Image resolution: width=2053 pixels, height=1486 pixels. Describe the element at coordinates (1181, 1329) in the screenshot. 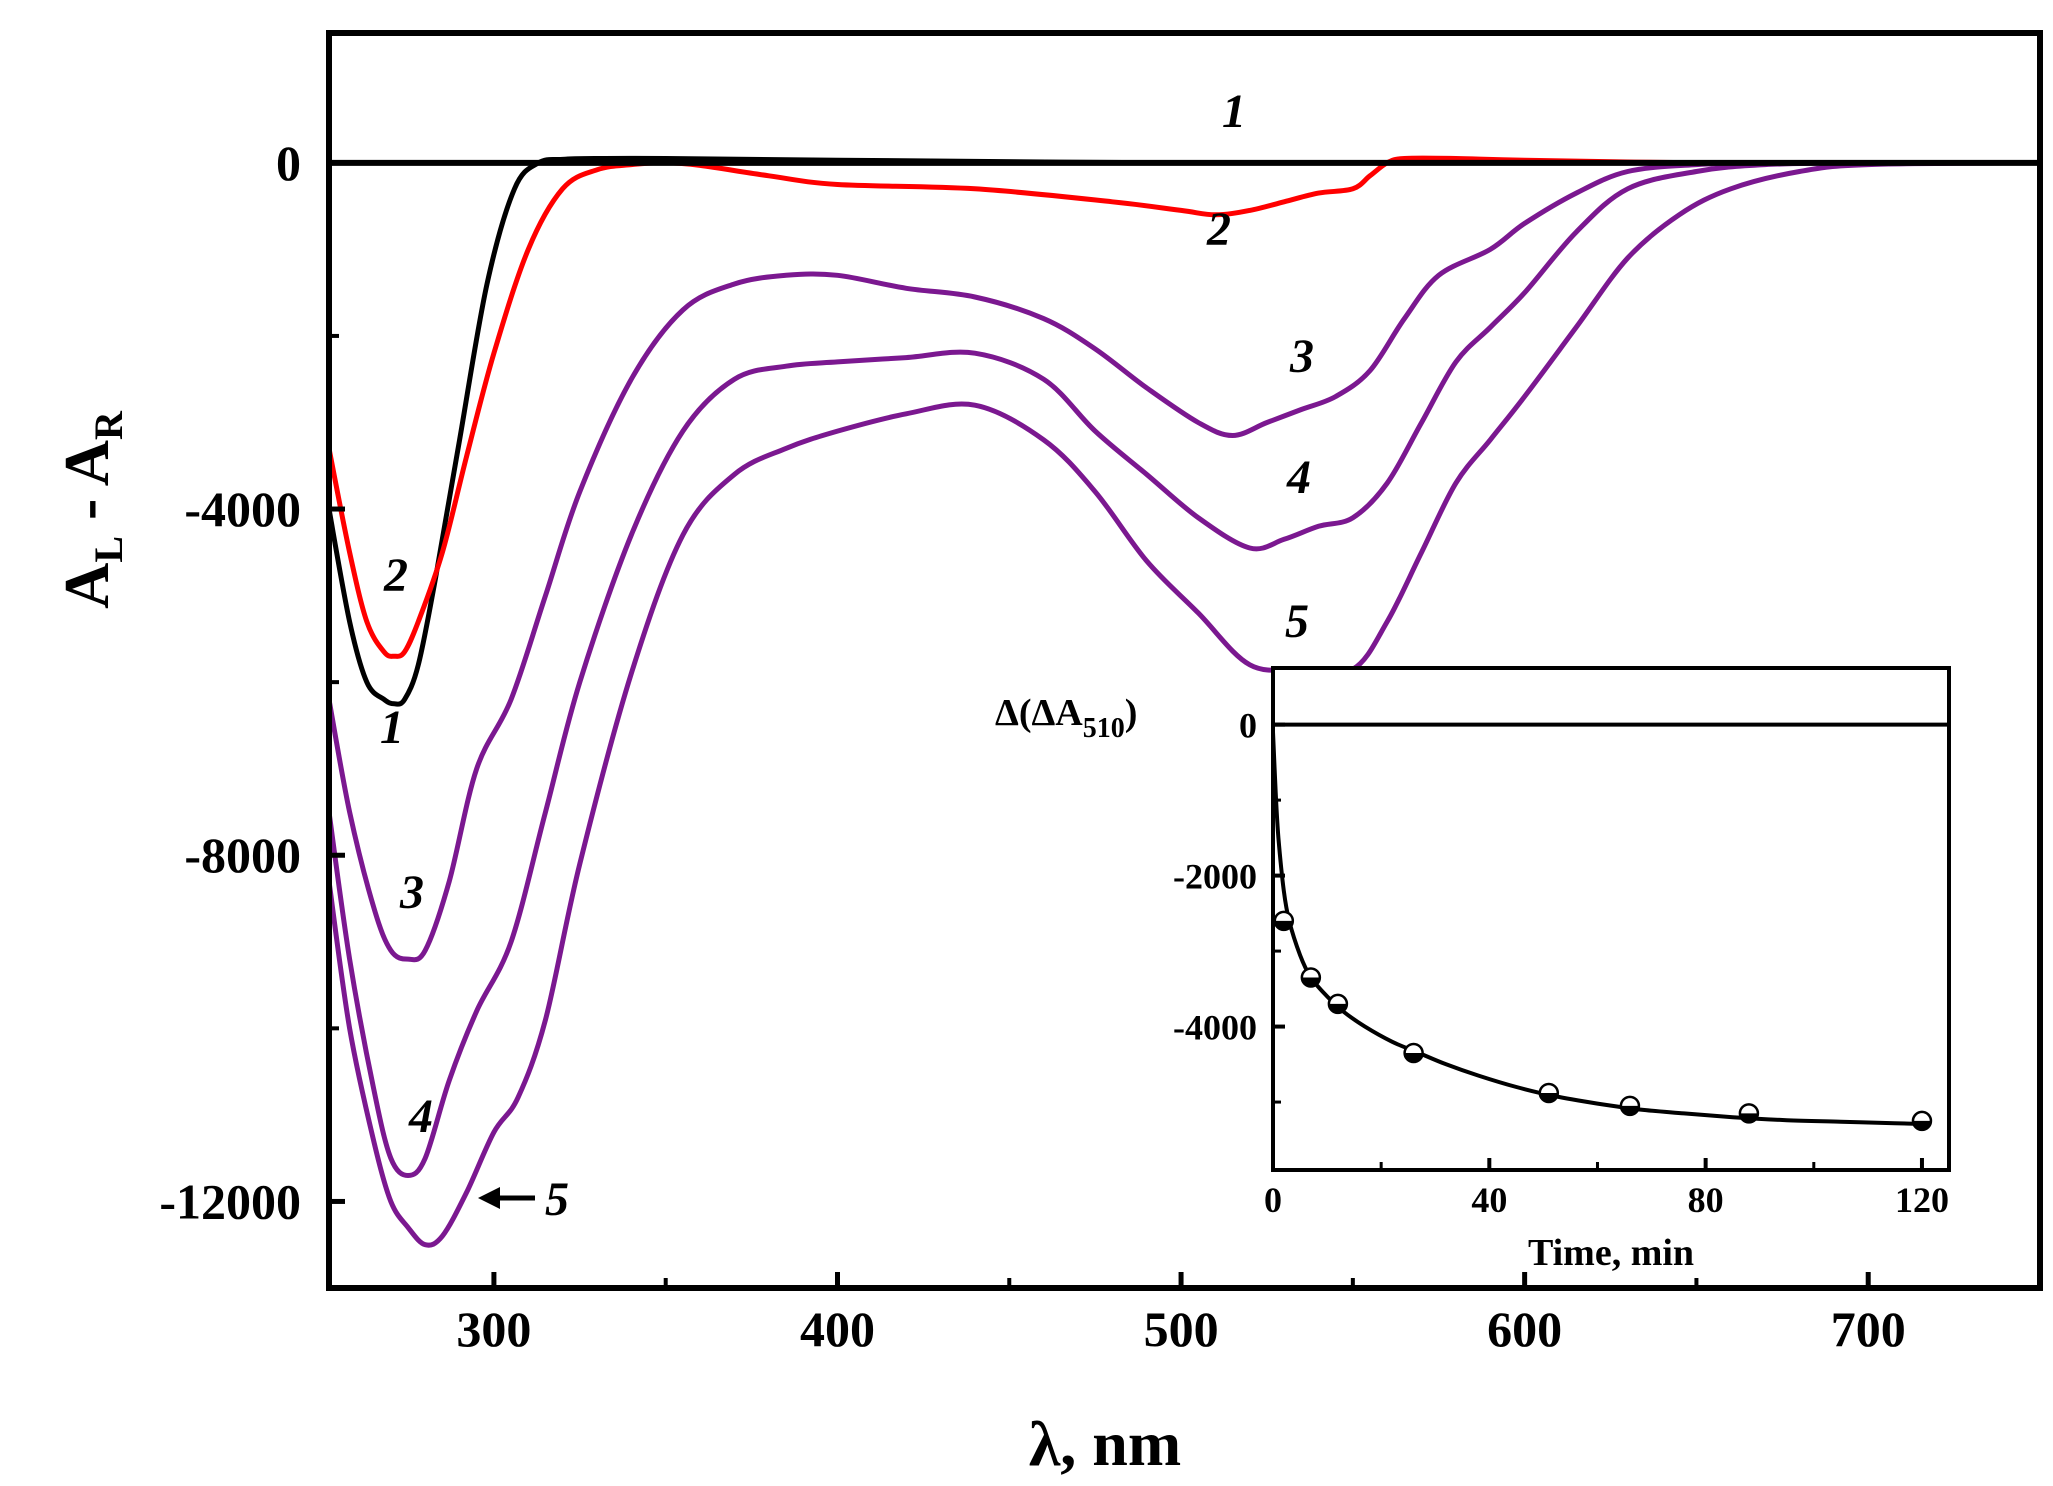

I see `x-tick-label-500: 500` at that location.